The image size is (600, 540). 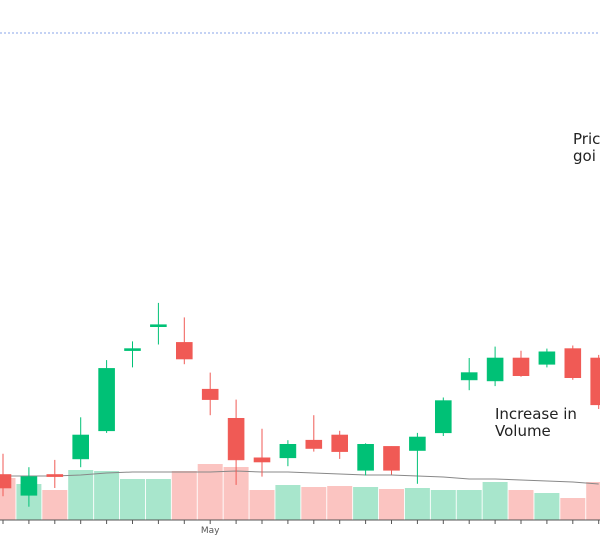 What do you see at coordinates (301, 528) in the screenshot?
I see `x-axis-ticks: May` at bounding box center [301, 528].